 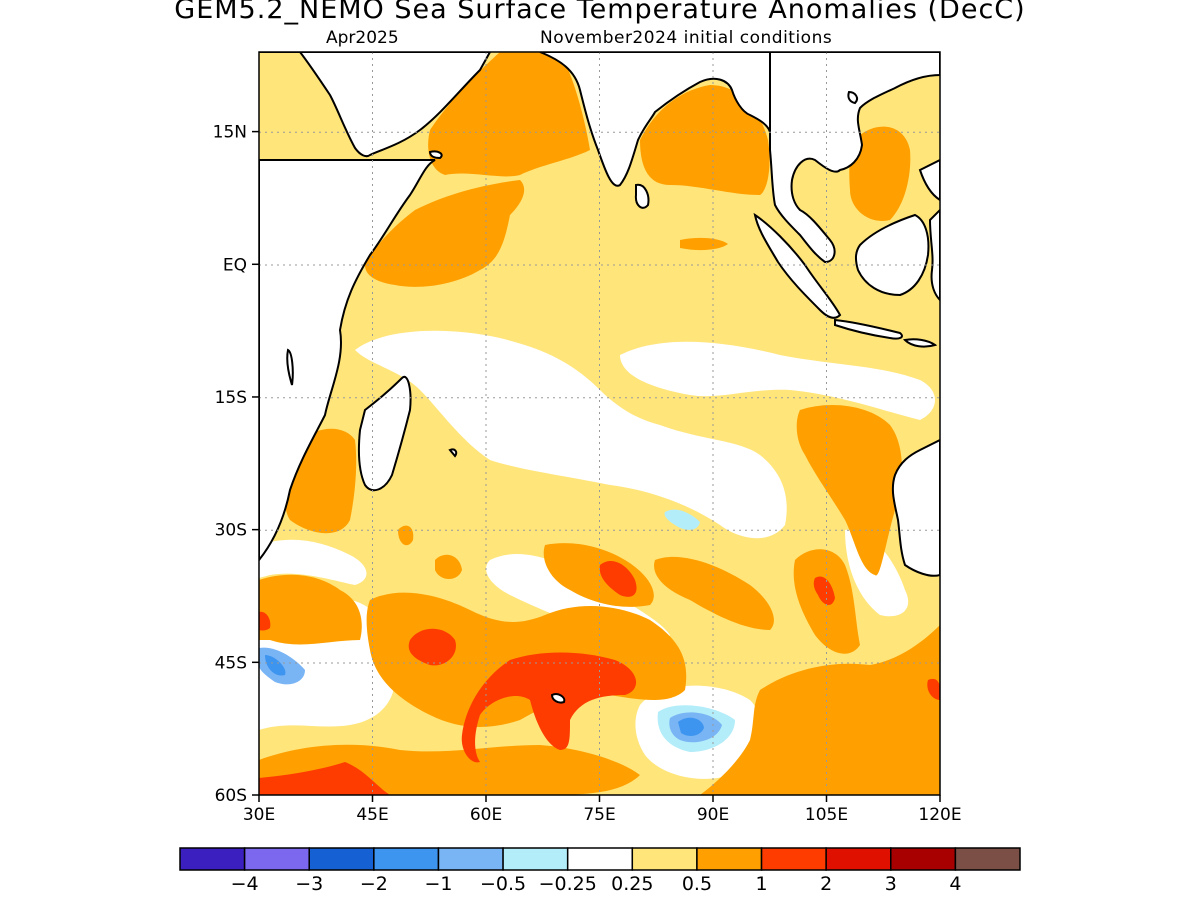 I want to click on land-australia, so click(x=915, y=507).